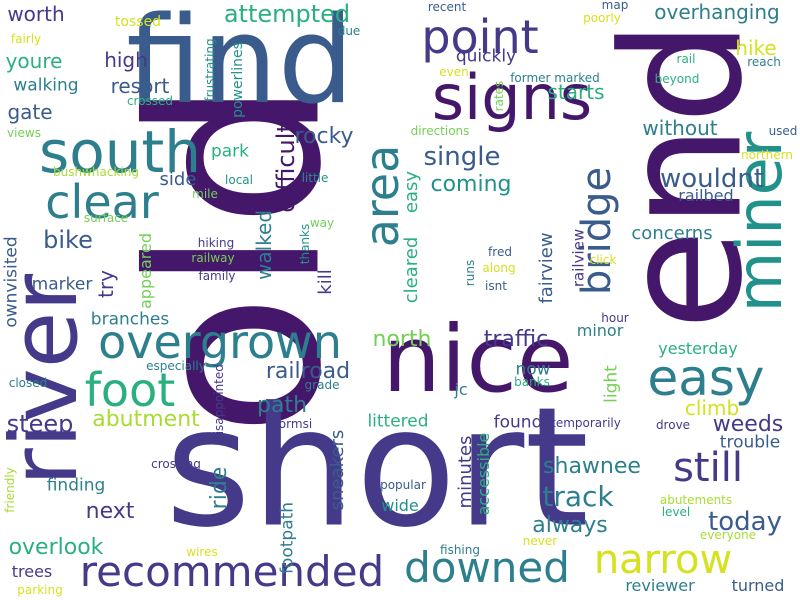  Describe the element at coordinates (783, 131) in the screenshot. I see `cloud-word: used` at that location.